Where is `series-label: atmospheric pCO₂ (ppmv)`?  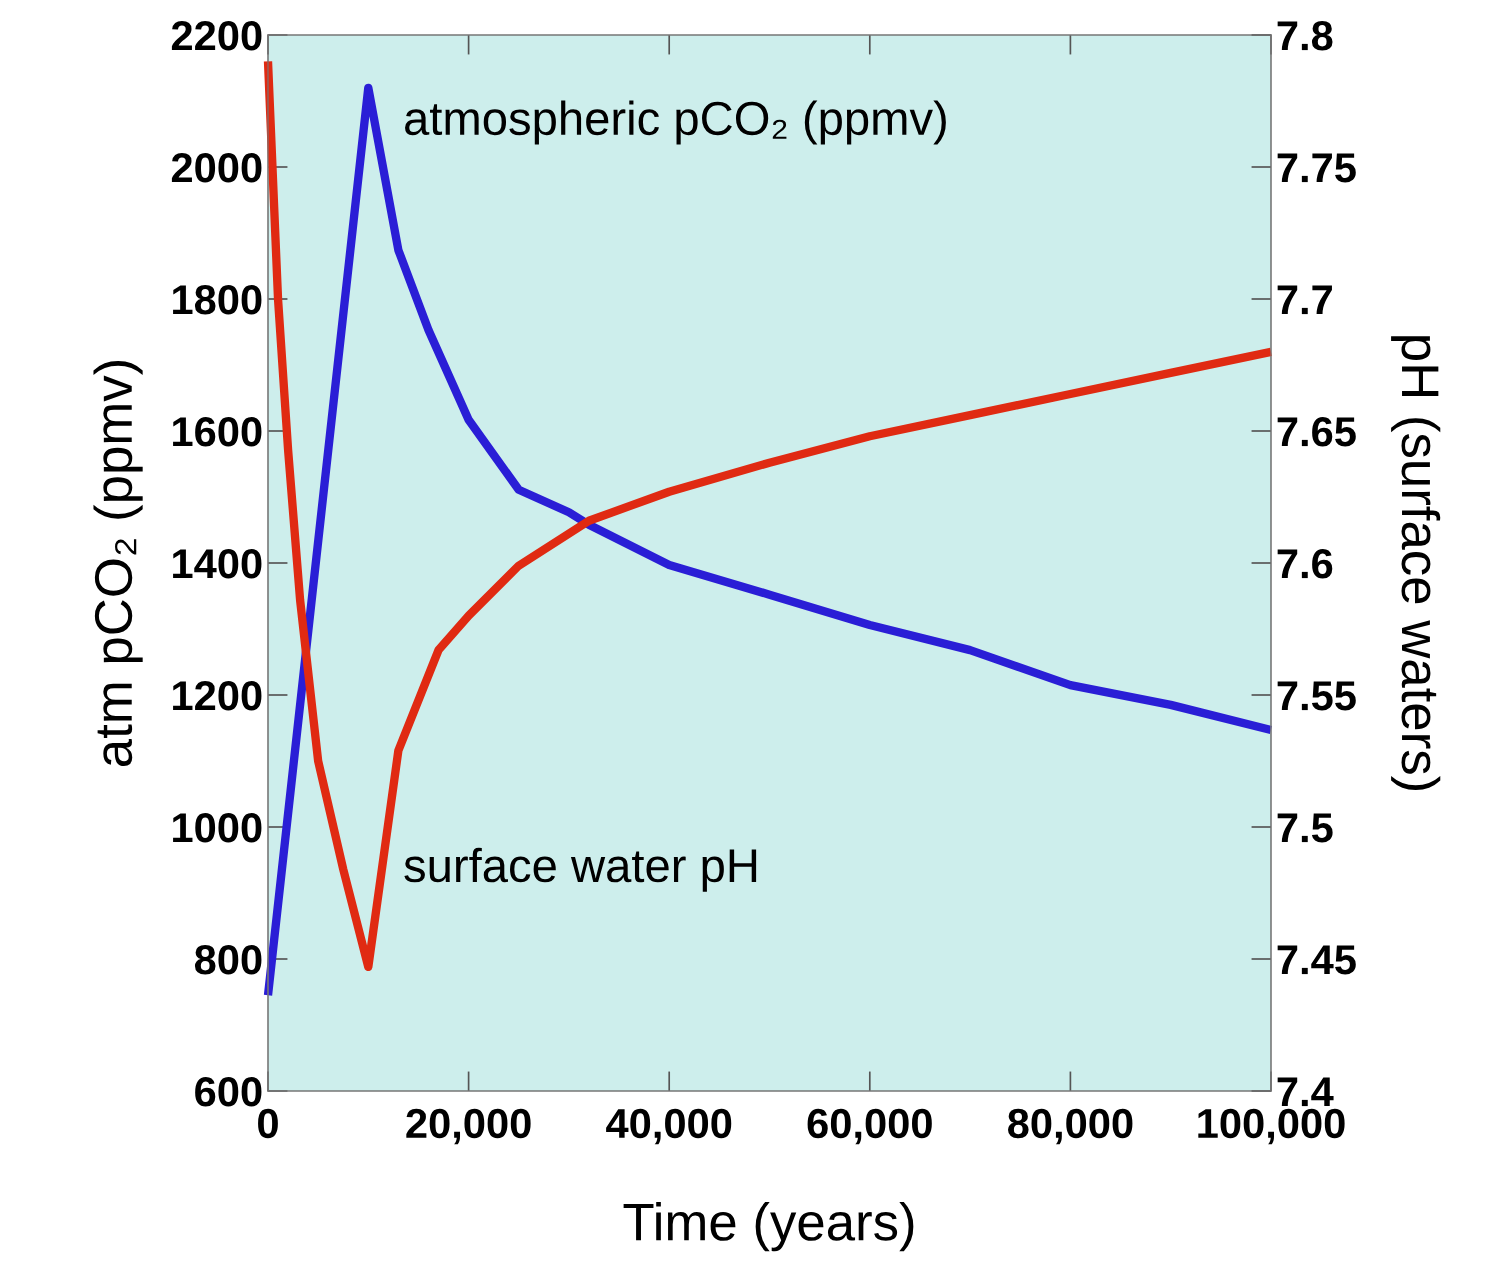
series-label: atmospheric pCO₂ (ppmv) is located at coordinates (675, 122).